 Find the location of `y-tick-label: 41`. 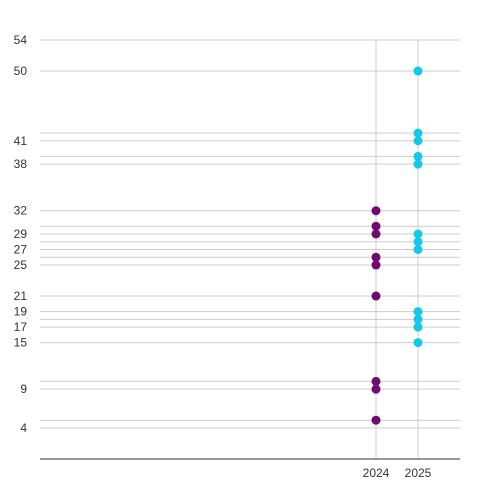

y-tick-label: 41 is located at coordinates (21, 141).